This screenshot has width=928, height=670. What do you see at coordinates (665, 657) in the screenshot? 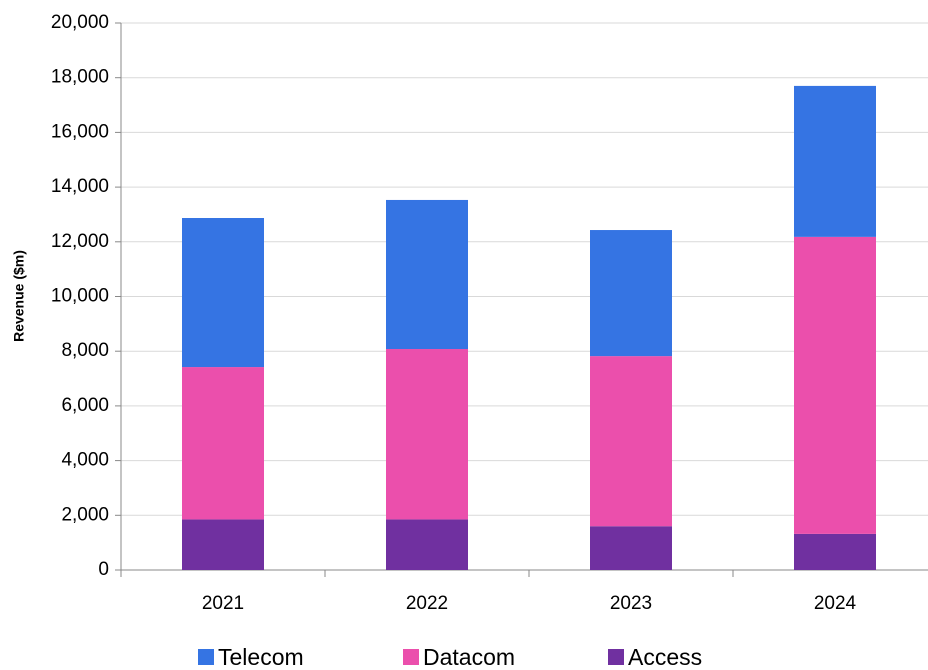
I see `legend-label: Access` at bounding box center [665, 657].